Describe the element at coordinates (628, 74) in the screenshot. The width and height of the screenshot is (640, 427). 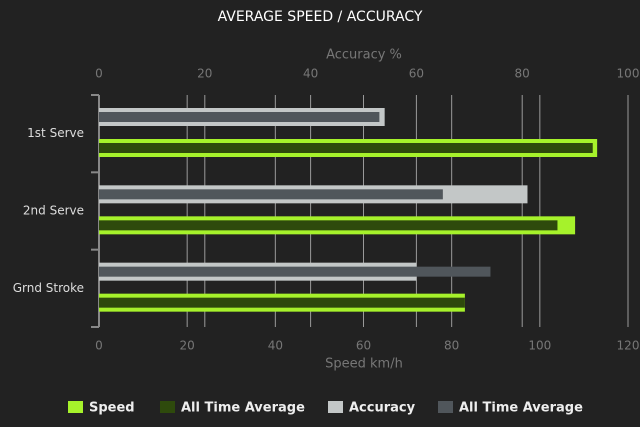
I see `x2-tick-label: 100` at that location.